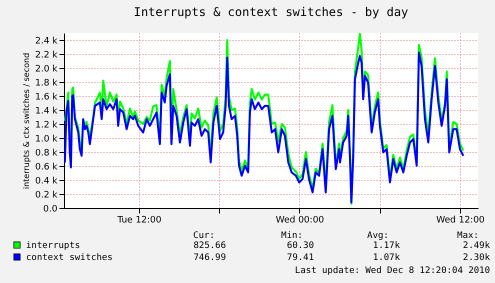  I want to click on y-tick-label: 0.0, so click(50, 209).